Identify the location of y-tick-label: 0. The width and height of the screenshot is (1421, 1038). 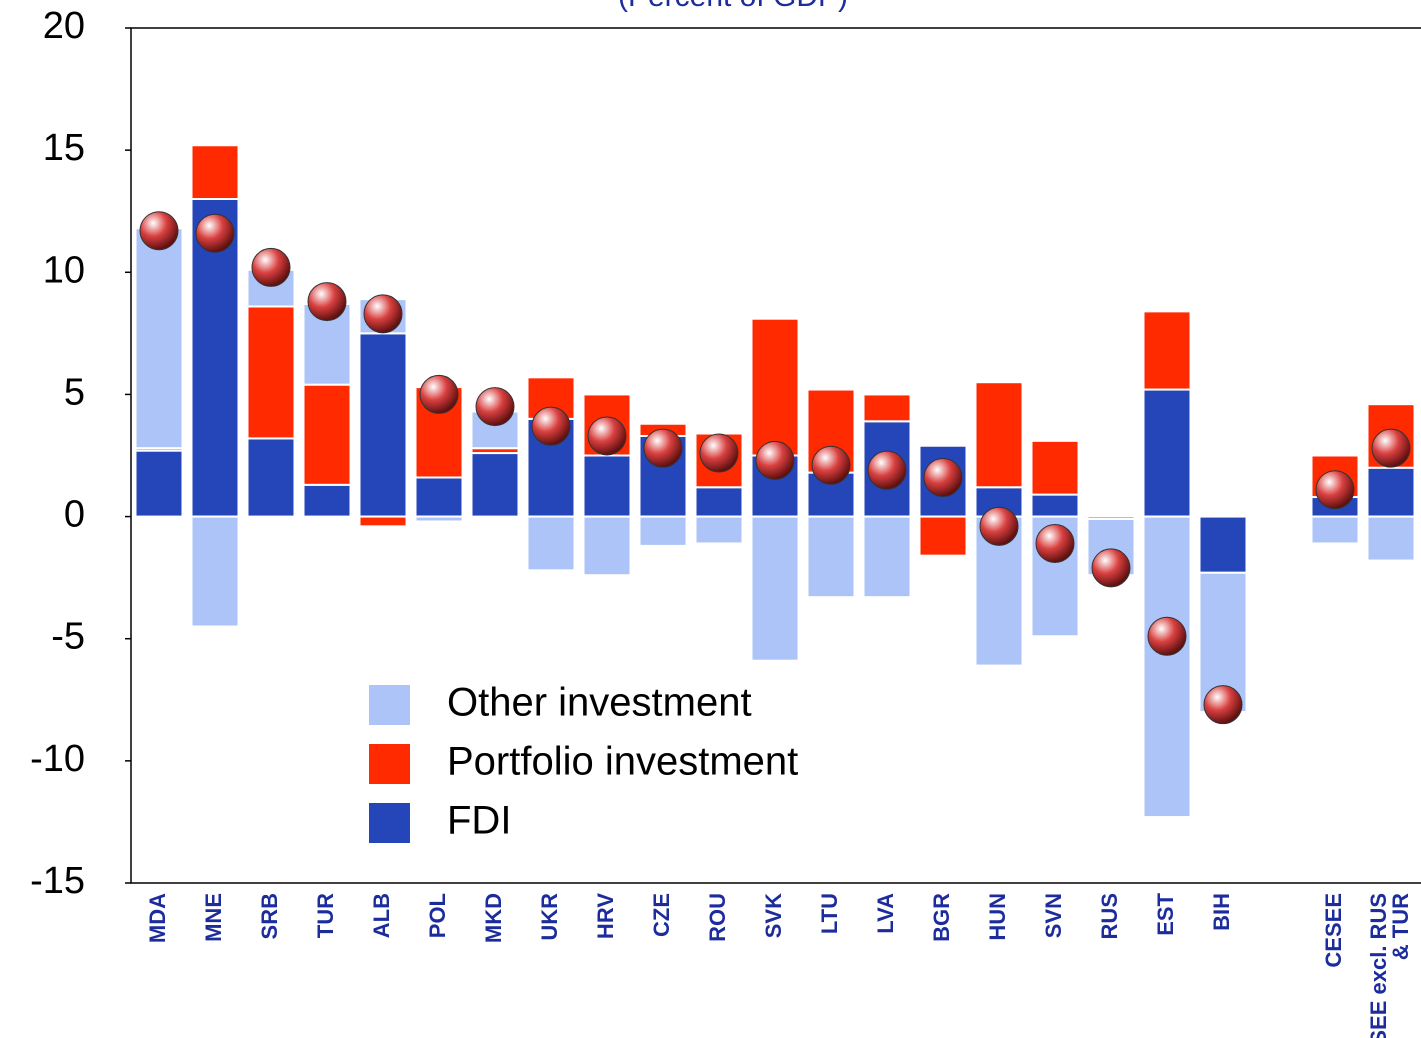
(74, 515).